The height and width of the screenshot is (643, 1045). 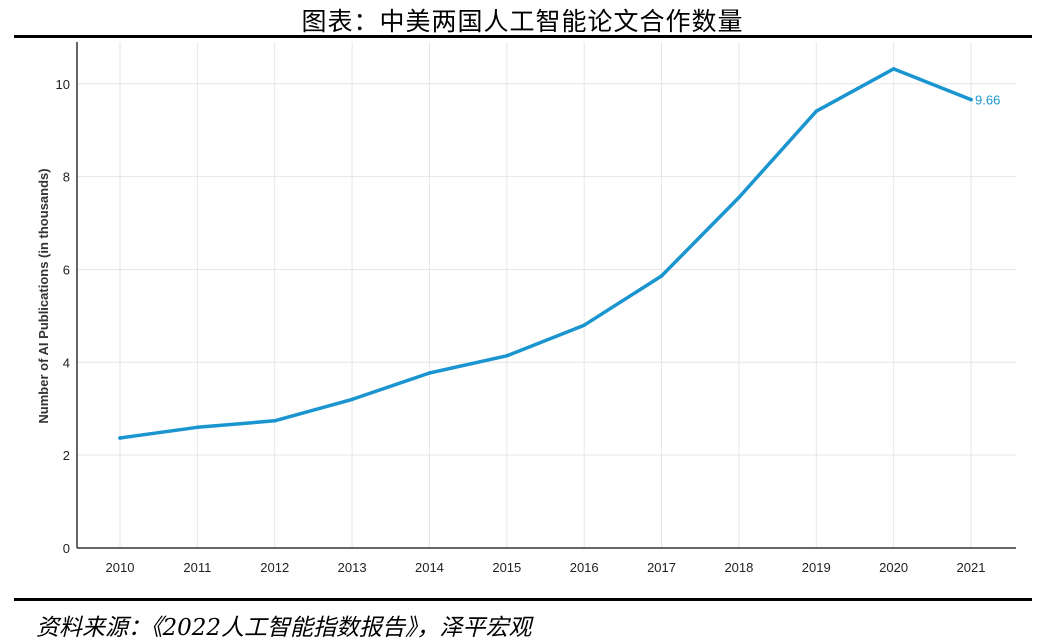 What do you see at coordinates (66, 455) in the screenshot?
I see `y-tick-label: 2` at bounding box center [66, 455].